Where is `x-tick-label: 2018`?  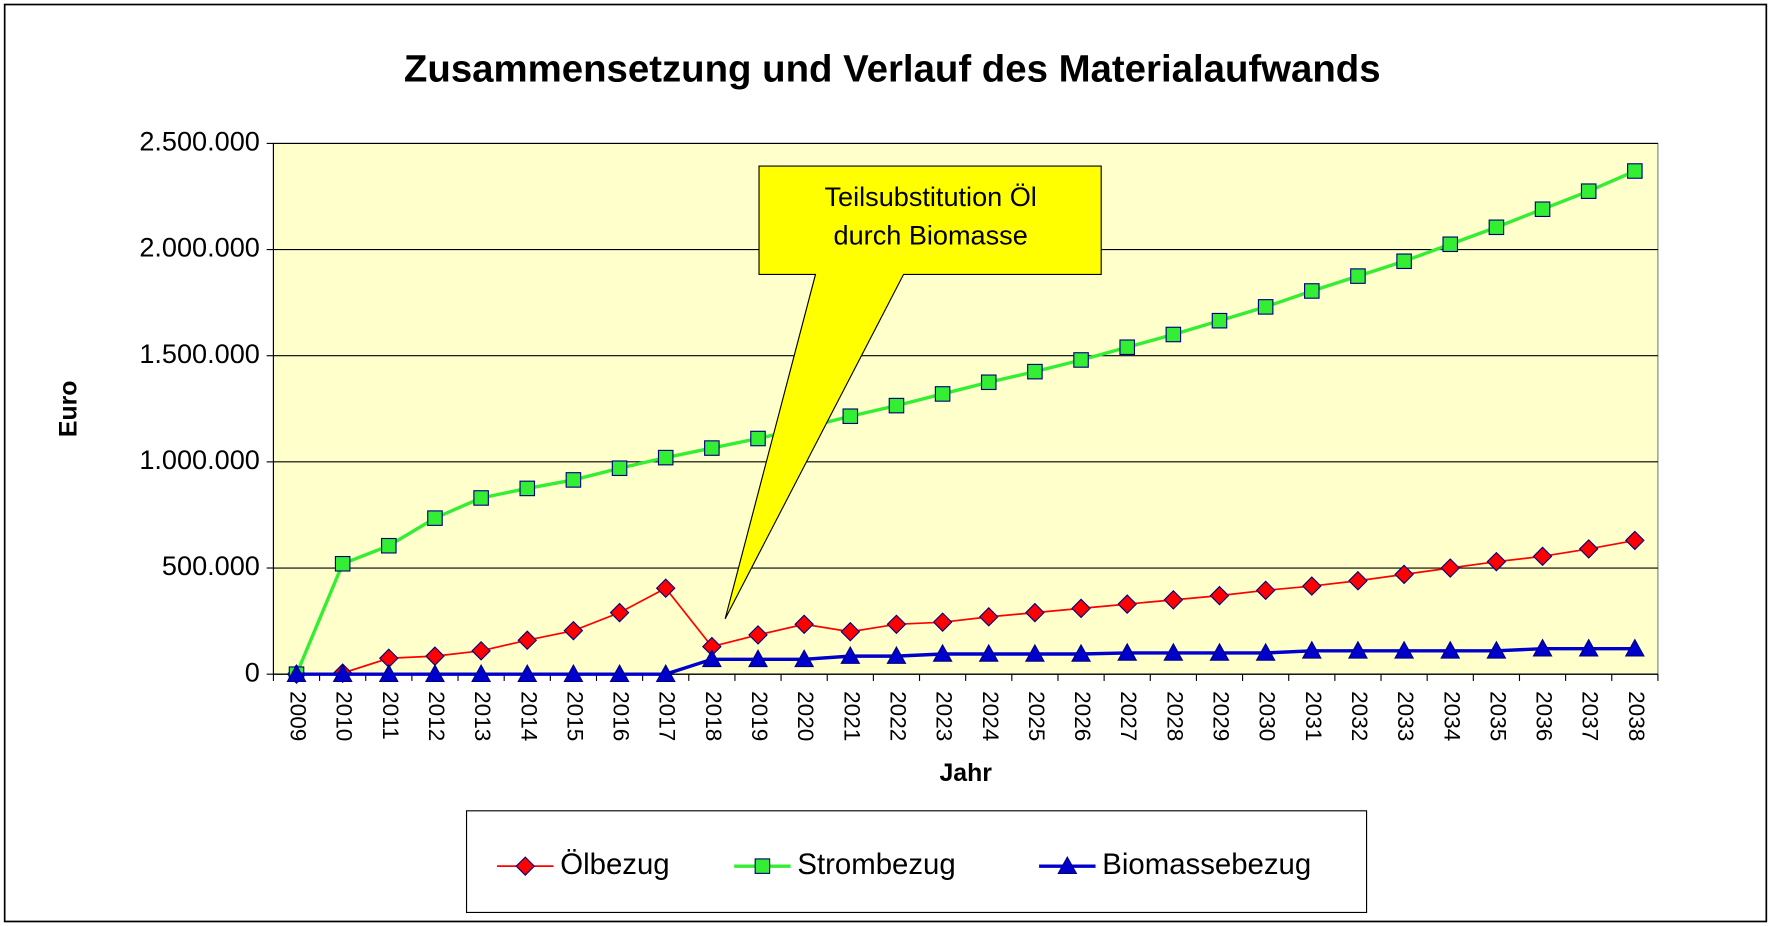
x-tick-label: 2018 is located at coordinates (713, 716).